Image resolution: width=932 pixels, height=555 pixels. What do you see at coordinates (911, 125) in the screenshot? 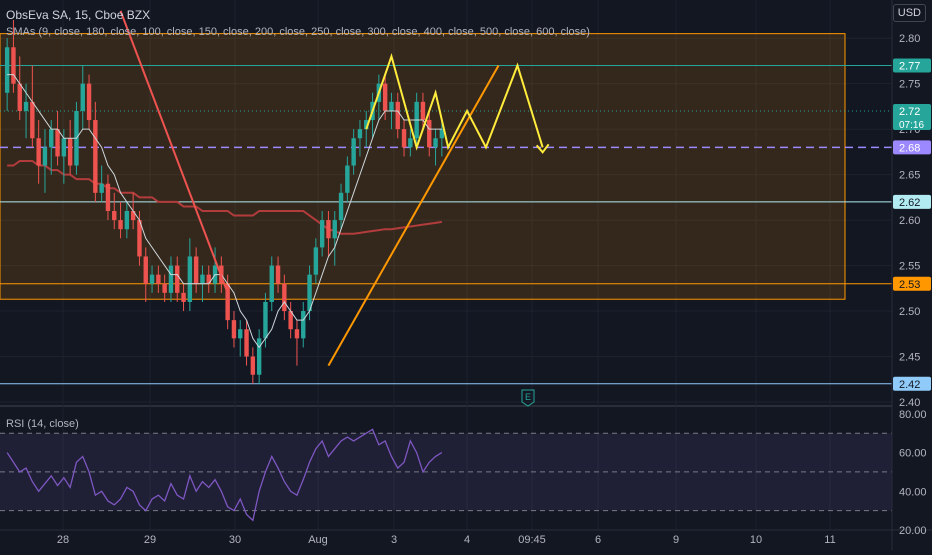
I see `bar-countdown-label: 07:16` at bounding box center [911, 125].